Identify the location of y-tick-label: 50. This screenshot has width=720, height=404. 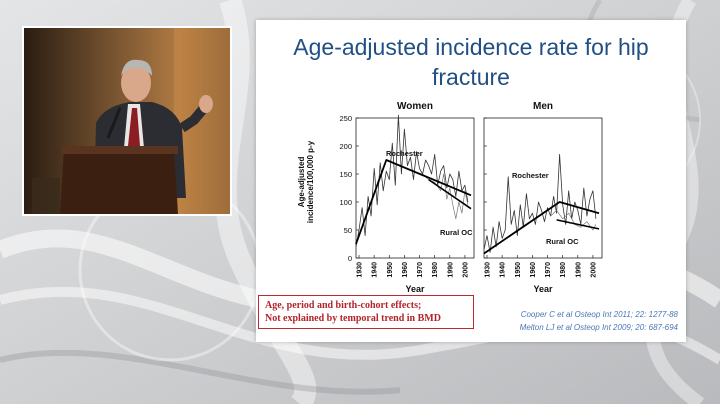
(348, 230).